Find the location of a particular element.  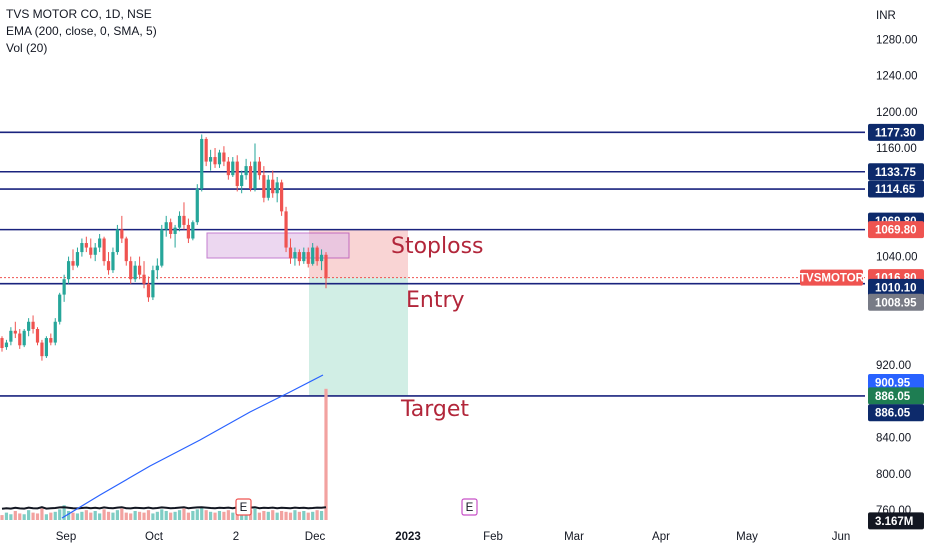

earnings-marker is located at coordinates (469, 507).